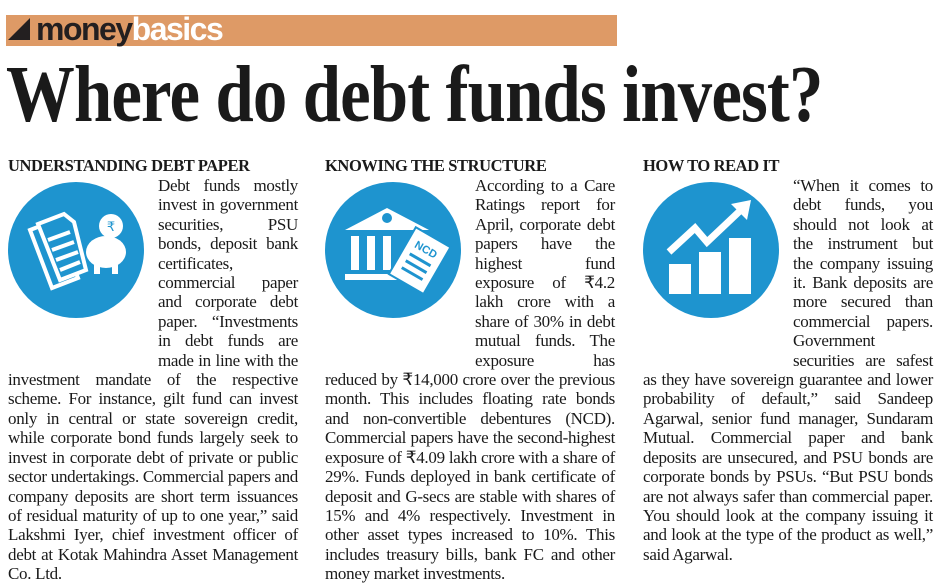 The image size is (949, 584). Describe the element at coordinates (711, 165) in the screenshot. I see `section-heading: HOW TO READ IT` at that location.